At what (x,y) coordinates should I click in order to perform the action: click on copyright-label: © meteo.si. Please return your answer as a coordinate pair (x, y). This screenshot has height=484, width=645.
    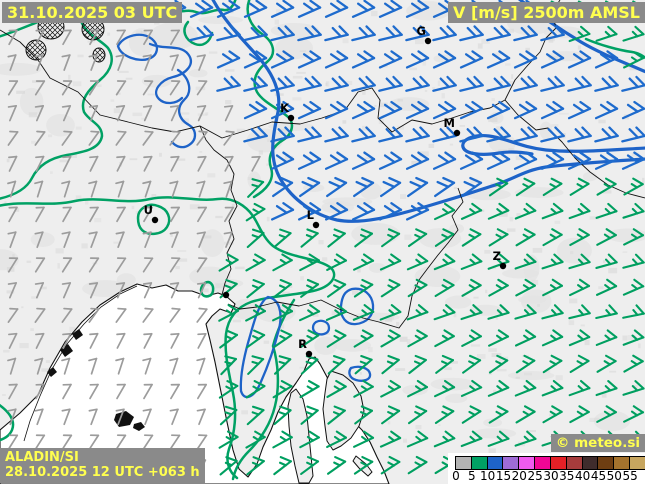
    Looking at the image, I should click on (597, 442).